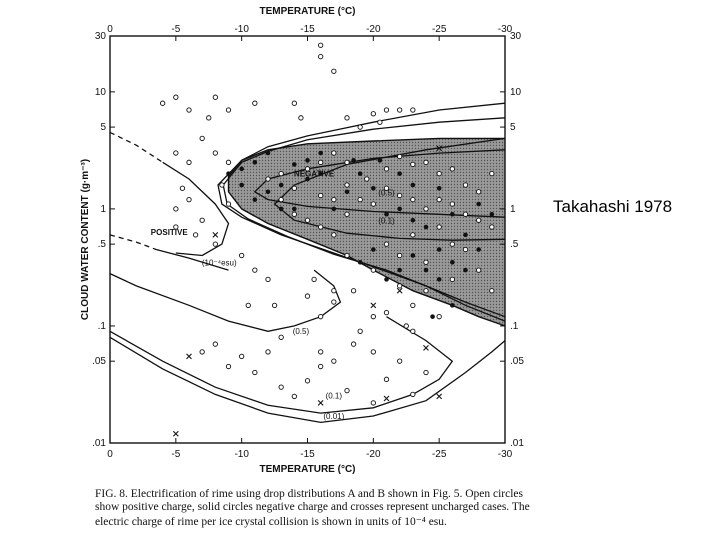 The image size is (720, 540). I want to click on contour-pos-10e4, so click(196, 209).